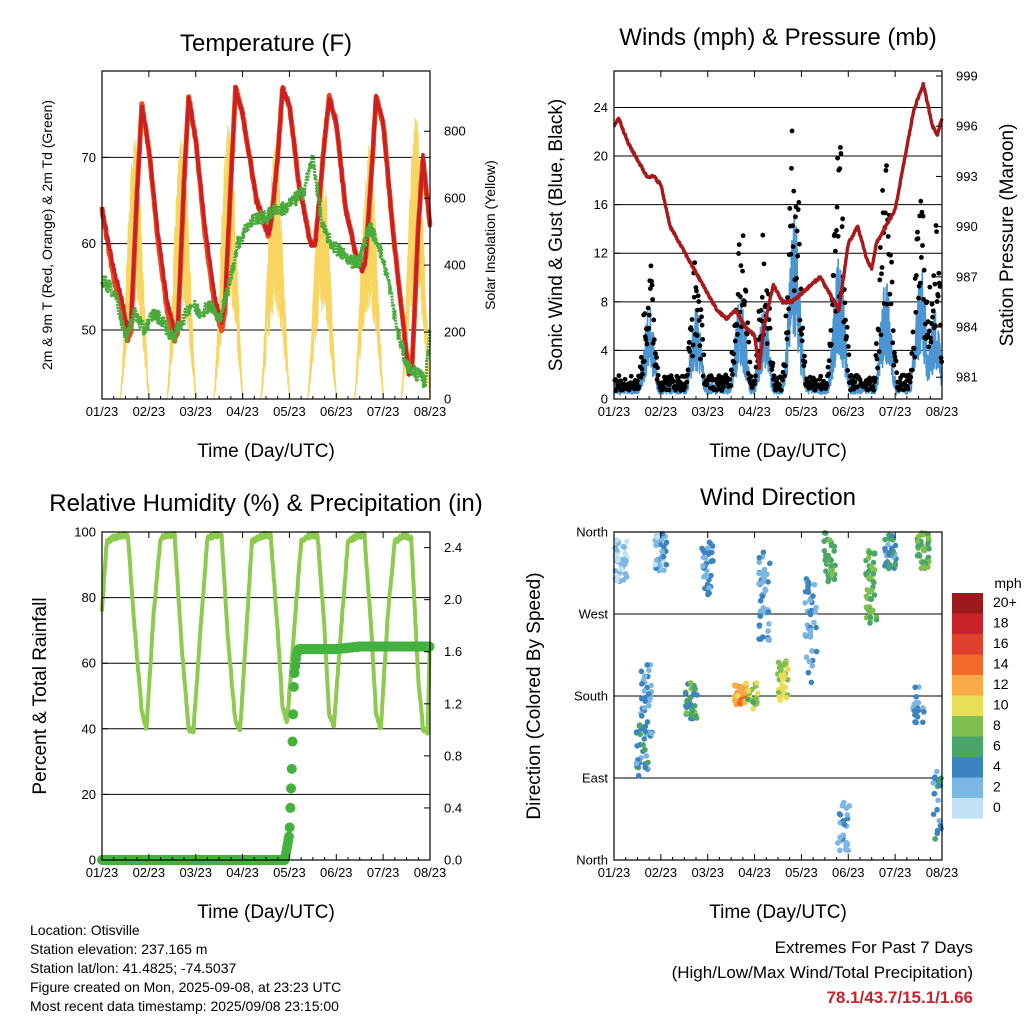 The image size is (1024, 1024). What do you see at coordinates (967, 276) in the screenshot?
I see `y2-tick-label: 987` at bounding box center [967, 276].